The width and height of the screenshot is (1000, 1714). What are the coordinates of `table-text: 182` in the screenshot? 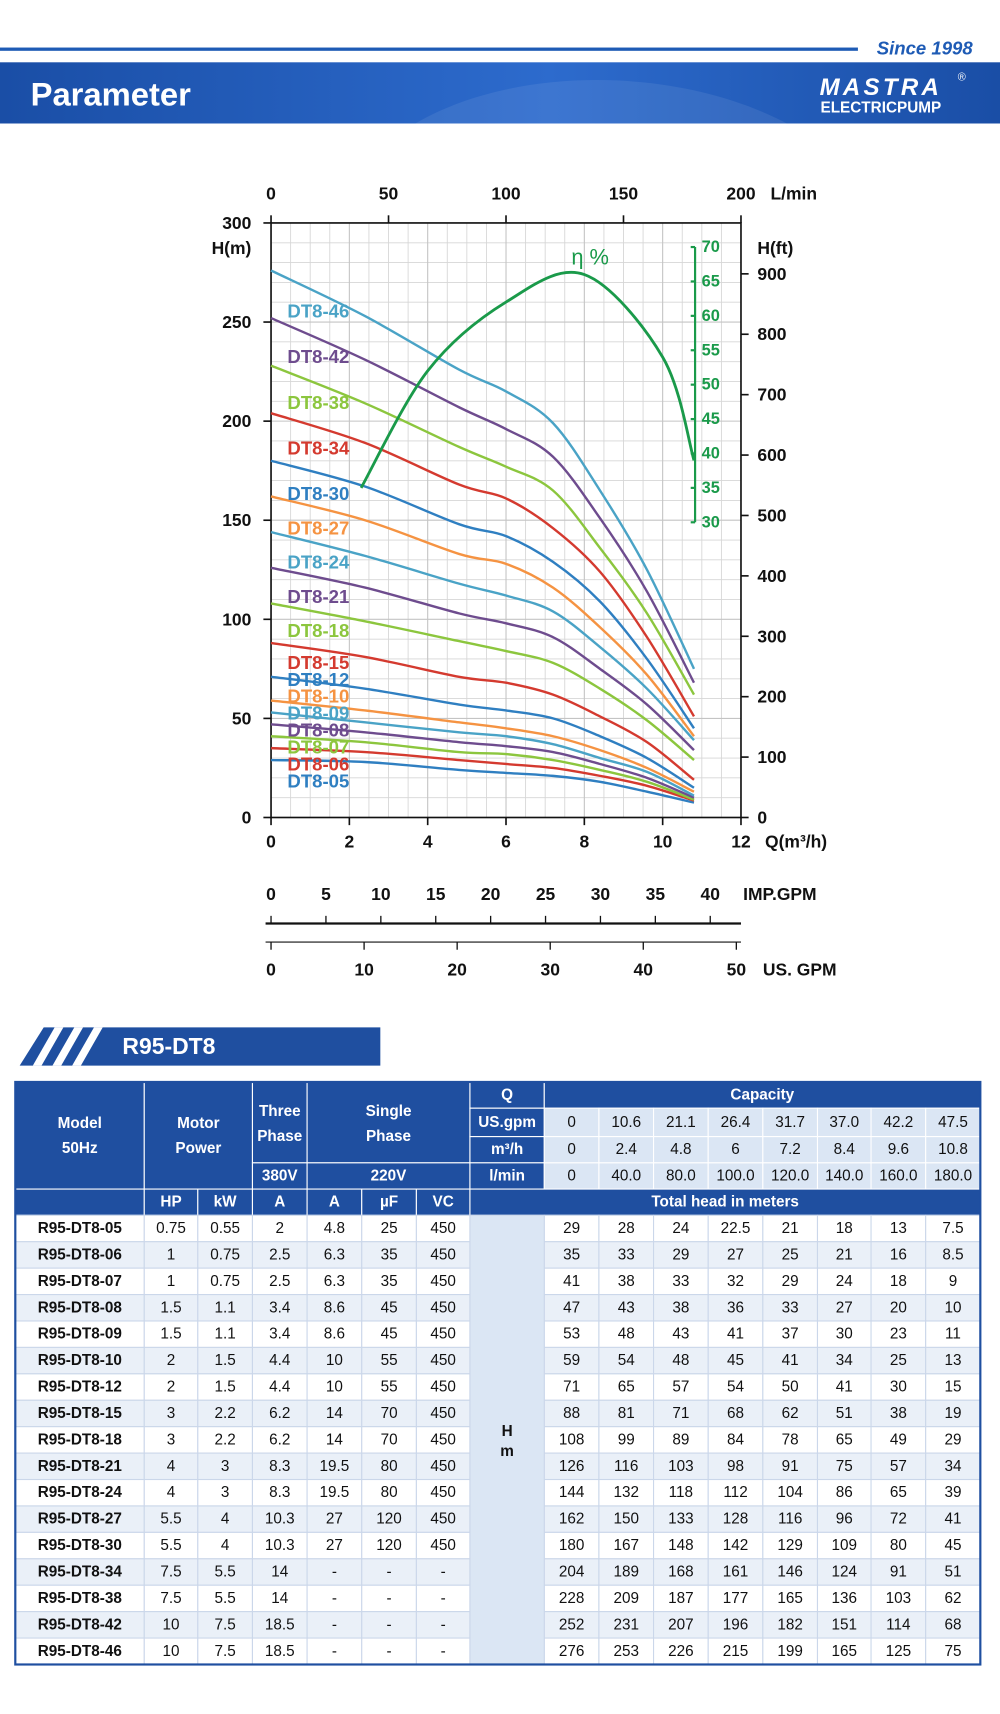 It's located at (790, 1624).